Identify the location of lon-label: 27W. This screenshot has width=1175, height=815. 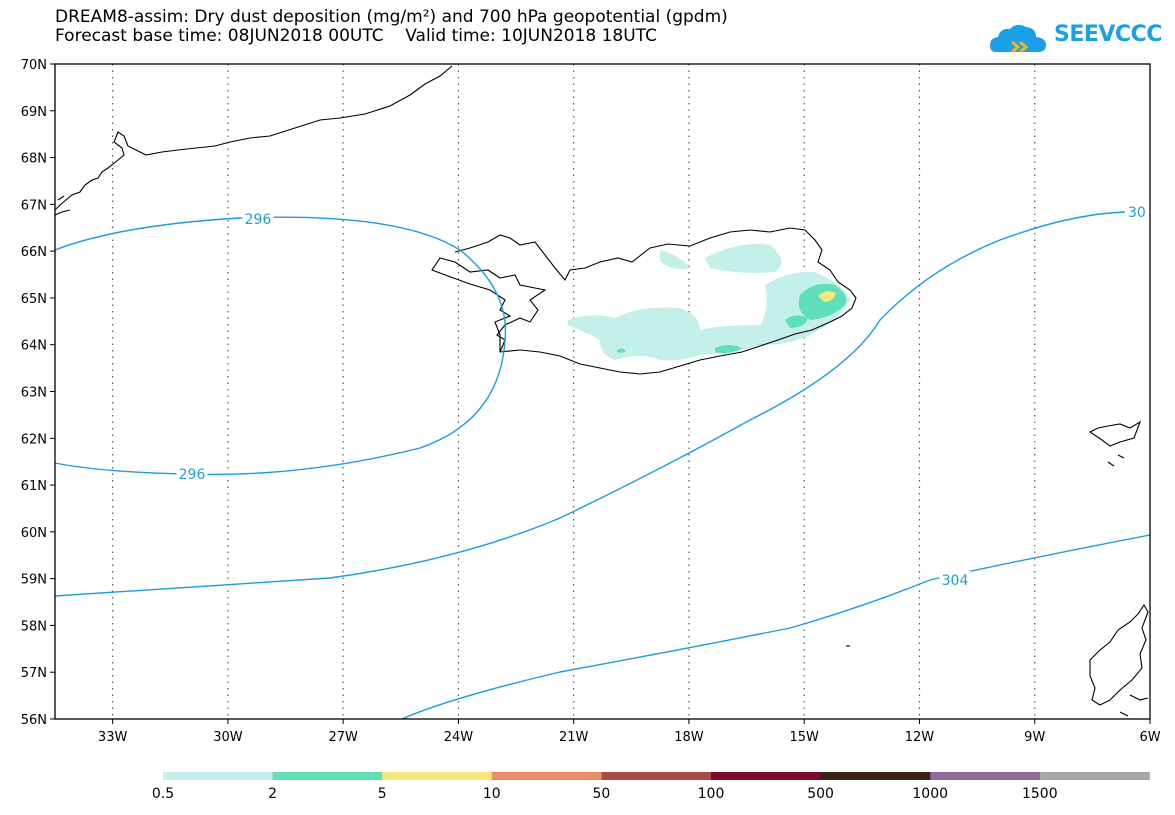
(343, 737).